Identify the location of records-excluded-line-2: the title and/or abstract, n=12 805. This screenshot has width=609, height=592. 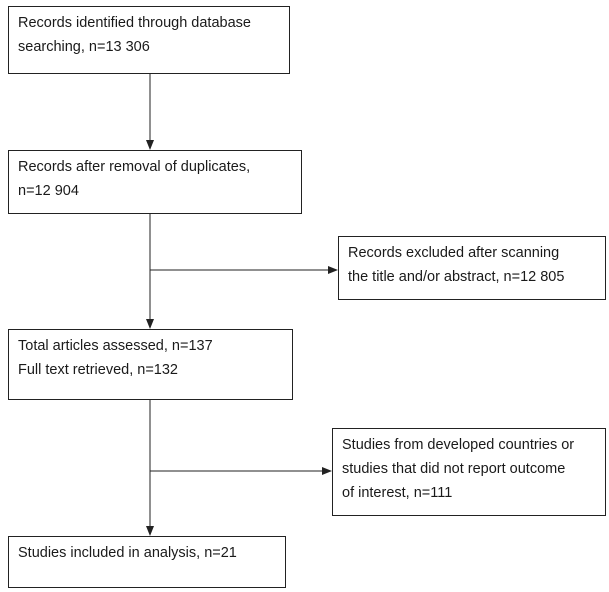
(456, 277).